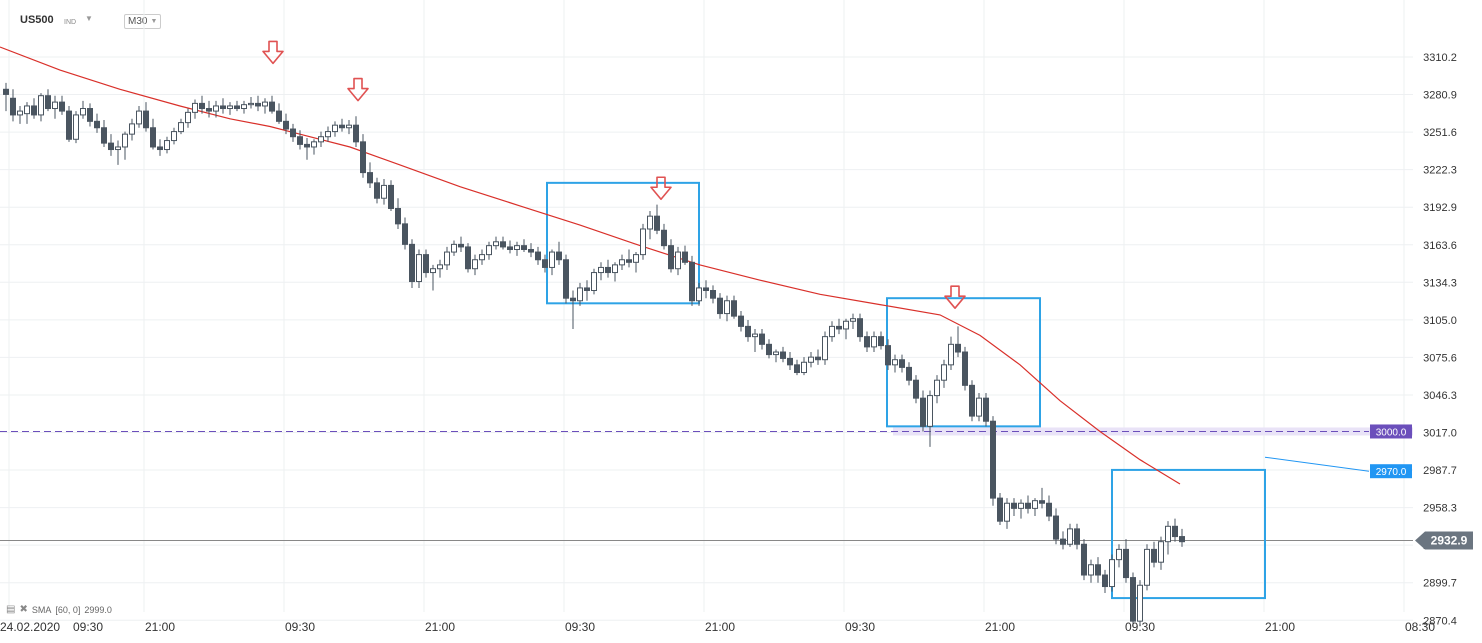  What do you see at coordinates (89, 18) in the screenshot?
I see `symbol-dropdown-caret-icon: ▼` at bounding box center [89, 18].